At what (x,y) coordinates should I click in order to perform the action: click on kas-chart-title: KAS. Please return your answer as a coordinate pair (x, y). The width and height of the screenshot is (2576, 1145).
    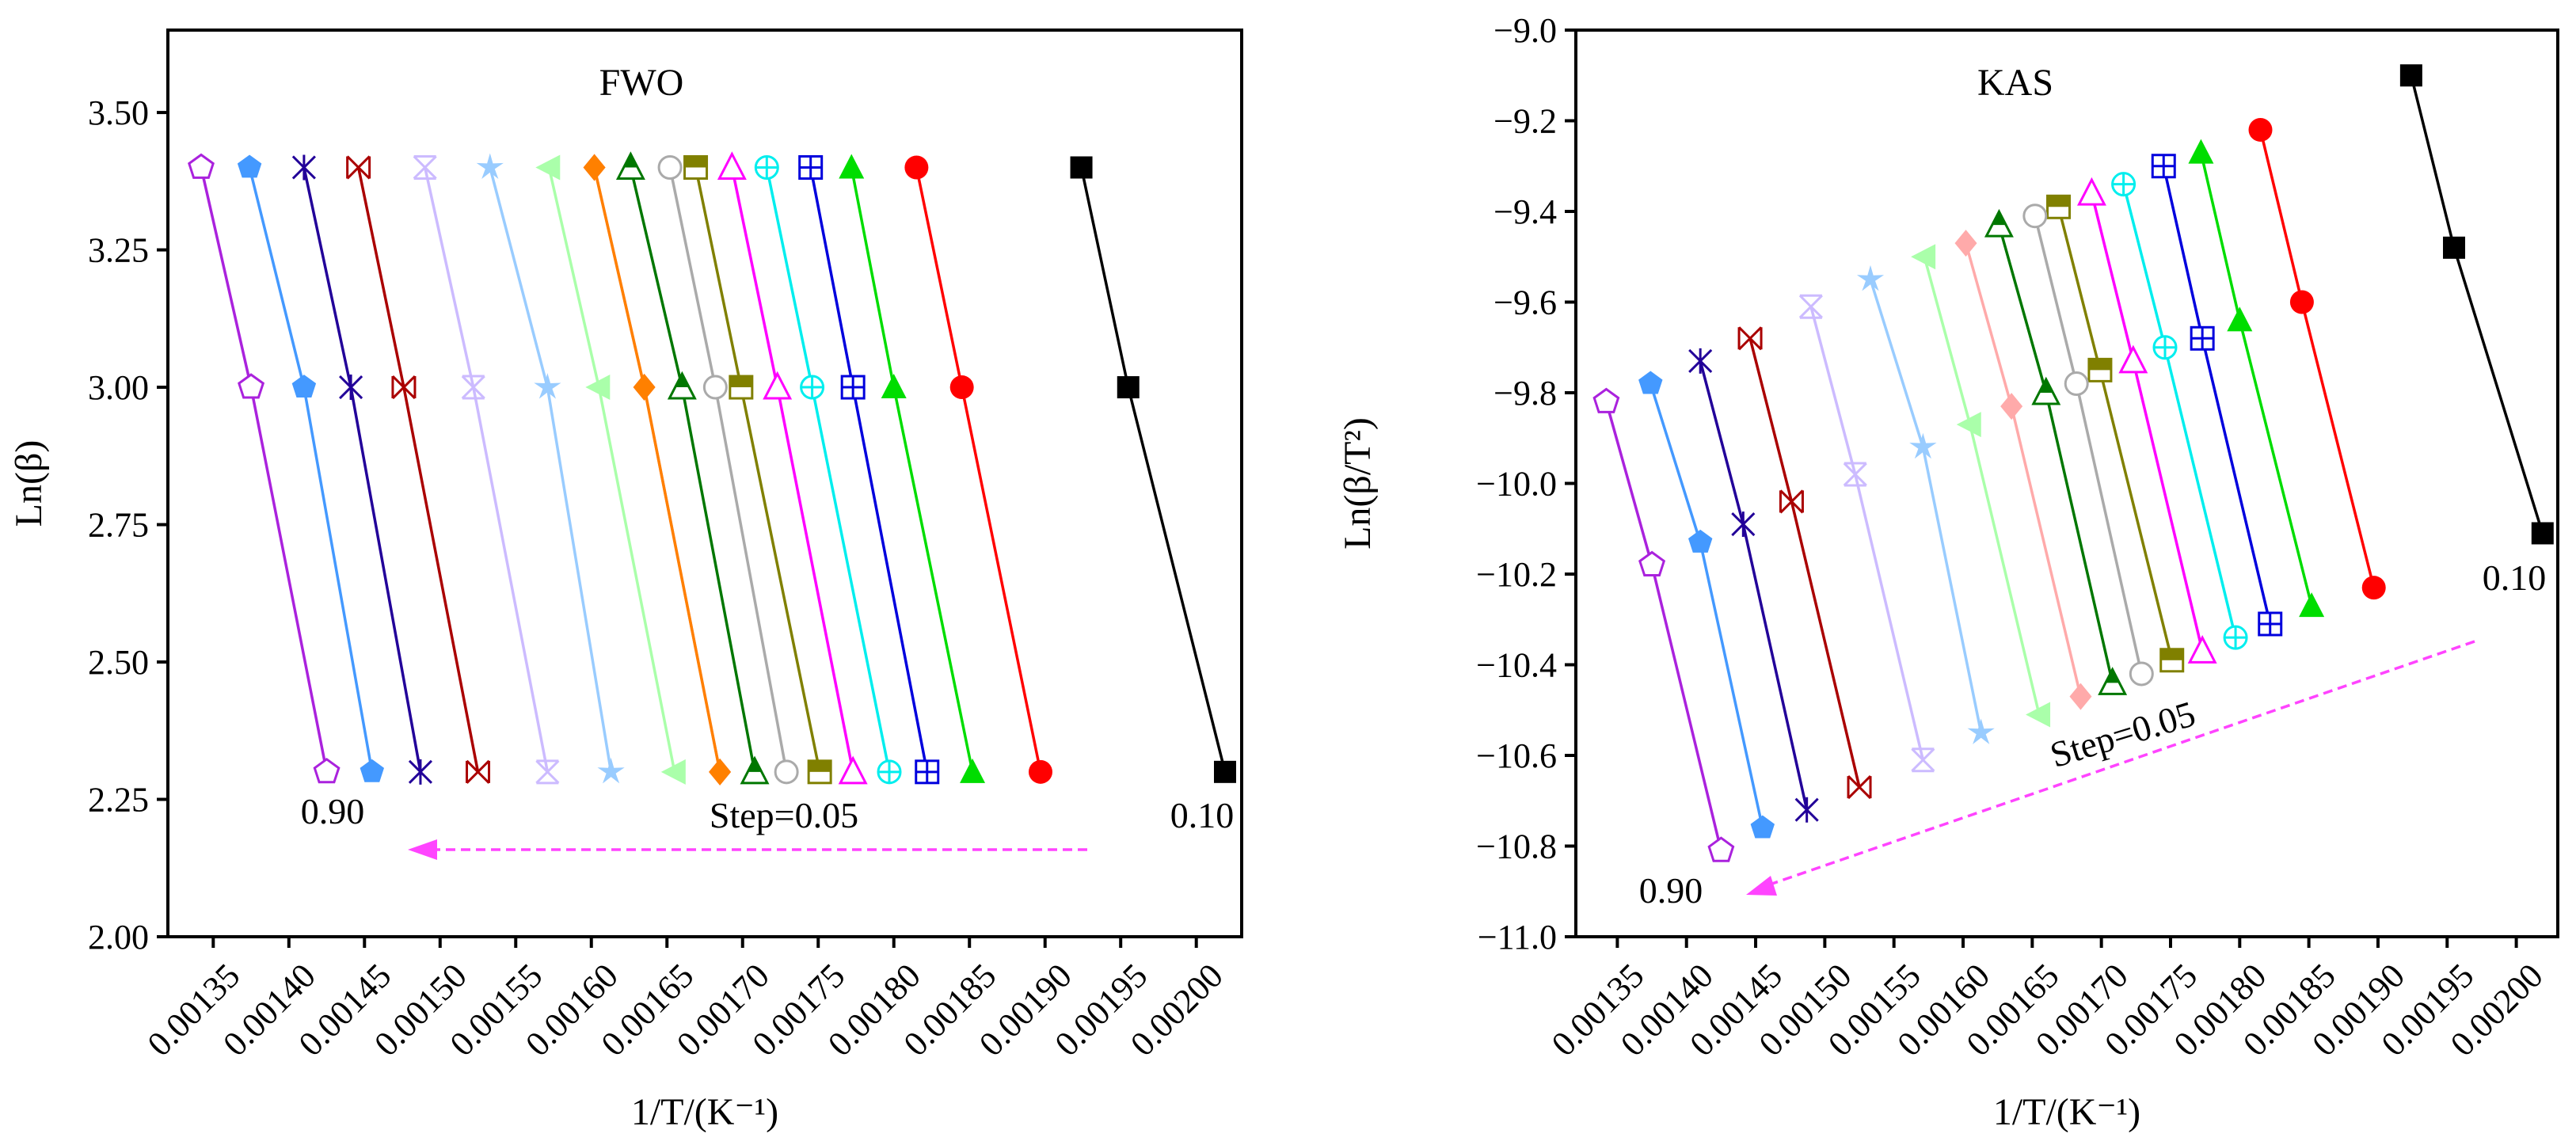
    Looking at the image, I should click on (2015, 83).